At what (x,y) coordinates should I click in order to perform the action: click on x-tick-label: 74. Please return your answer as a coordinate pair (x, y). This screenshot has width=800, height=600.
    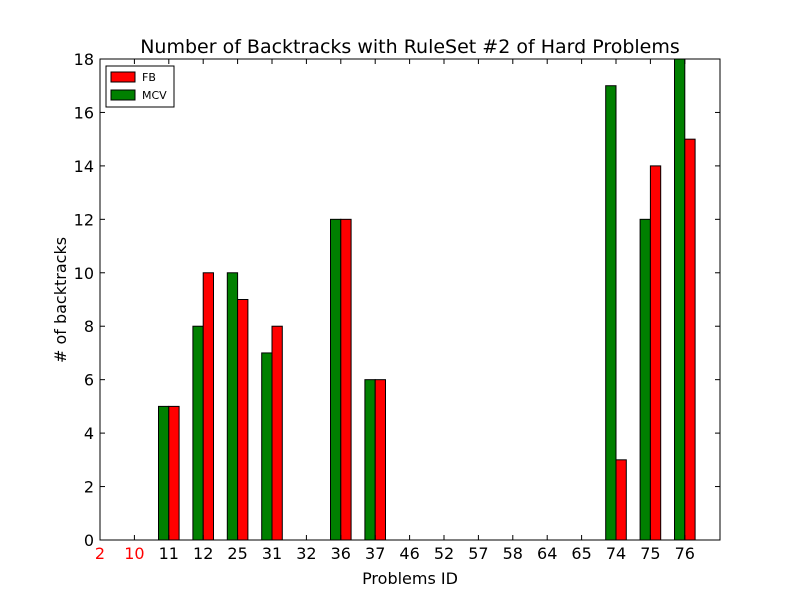
    Looking at the image, I should click on (616, 553).